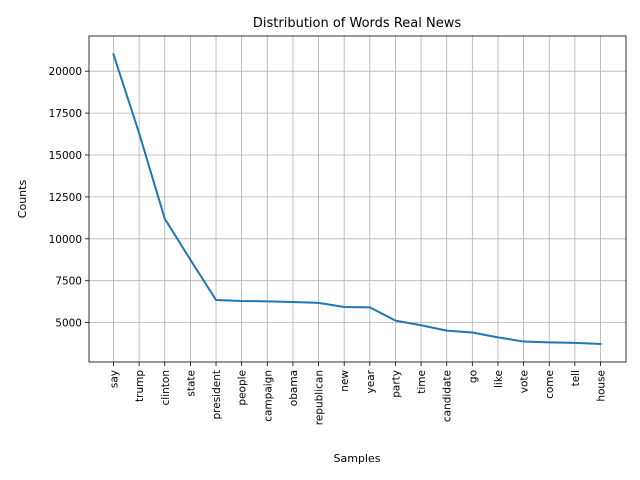 The width and height of the screenshot is (640, 480). I want to click on x-tick-label: go, so click(473, 376).